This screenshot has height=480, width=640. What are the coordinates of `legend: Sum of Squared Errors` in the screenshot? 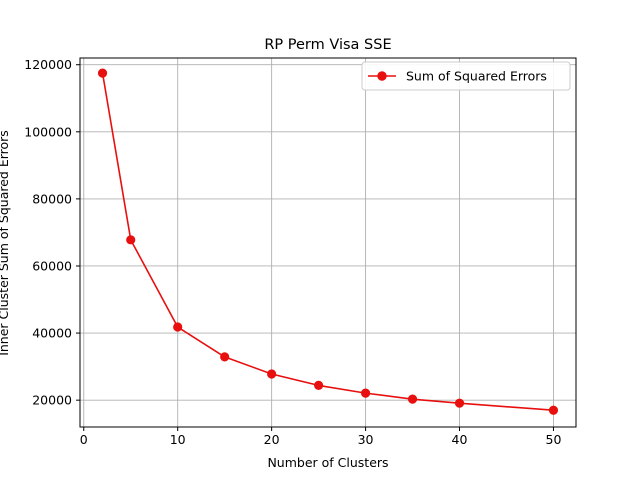 It's located at (466, 76).